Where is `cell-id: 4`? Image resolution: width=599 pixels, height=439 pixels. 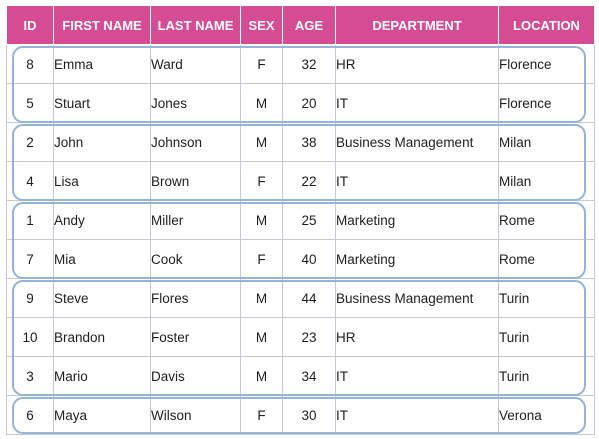
cell-id: 4 is located at coordinates (30, 181).